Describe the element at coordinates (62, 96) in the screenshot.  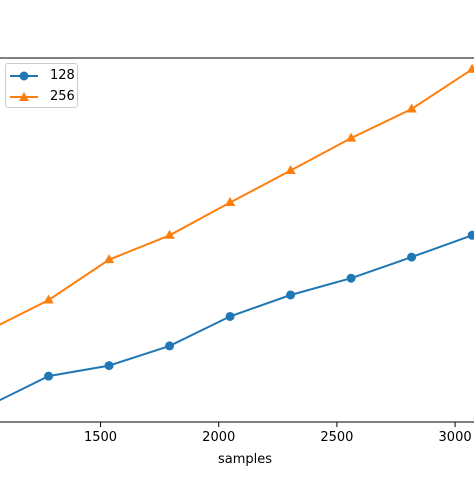
I see `legend-label-256: 256` at that location.